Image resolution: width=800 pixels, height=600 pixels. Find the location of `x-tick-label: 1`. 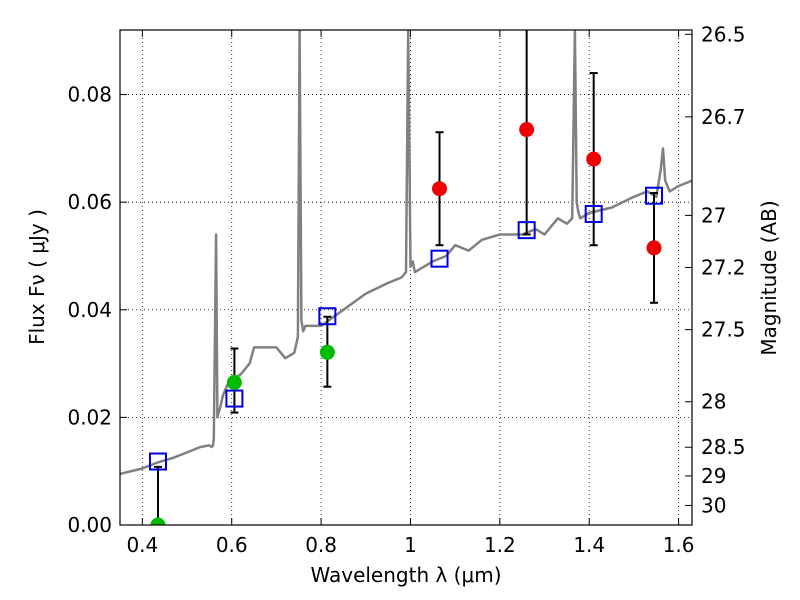

x-tick-label: 1 is located at coordinates (410, 545).